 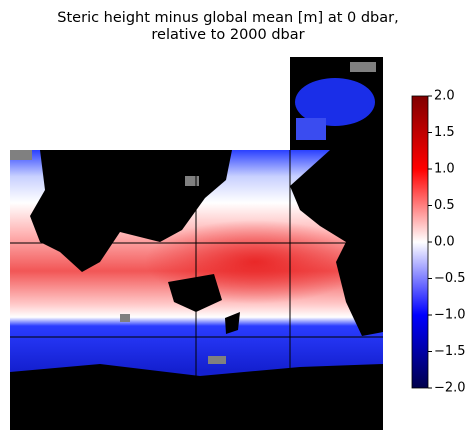 What do you see at coordinates (444, 132) in the screenshot?
I see `colorbar-tick-label: 1.5` at bounding box center [444, 132].